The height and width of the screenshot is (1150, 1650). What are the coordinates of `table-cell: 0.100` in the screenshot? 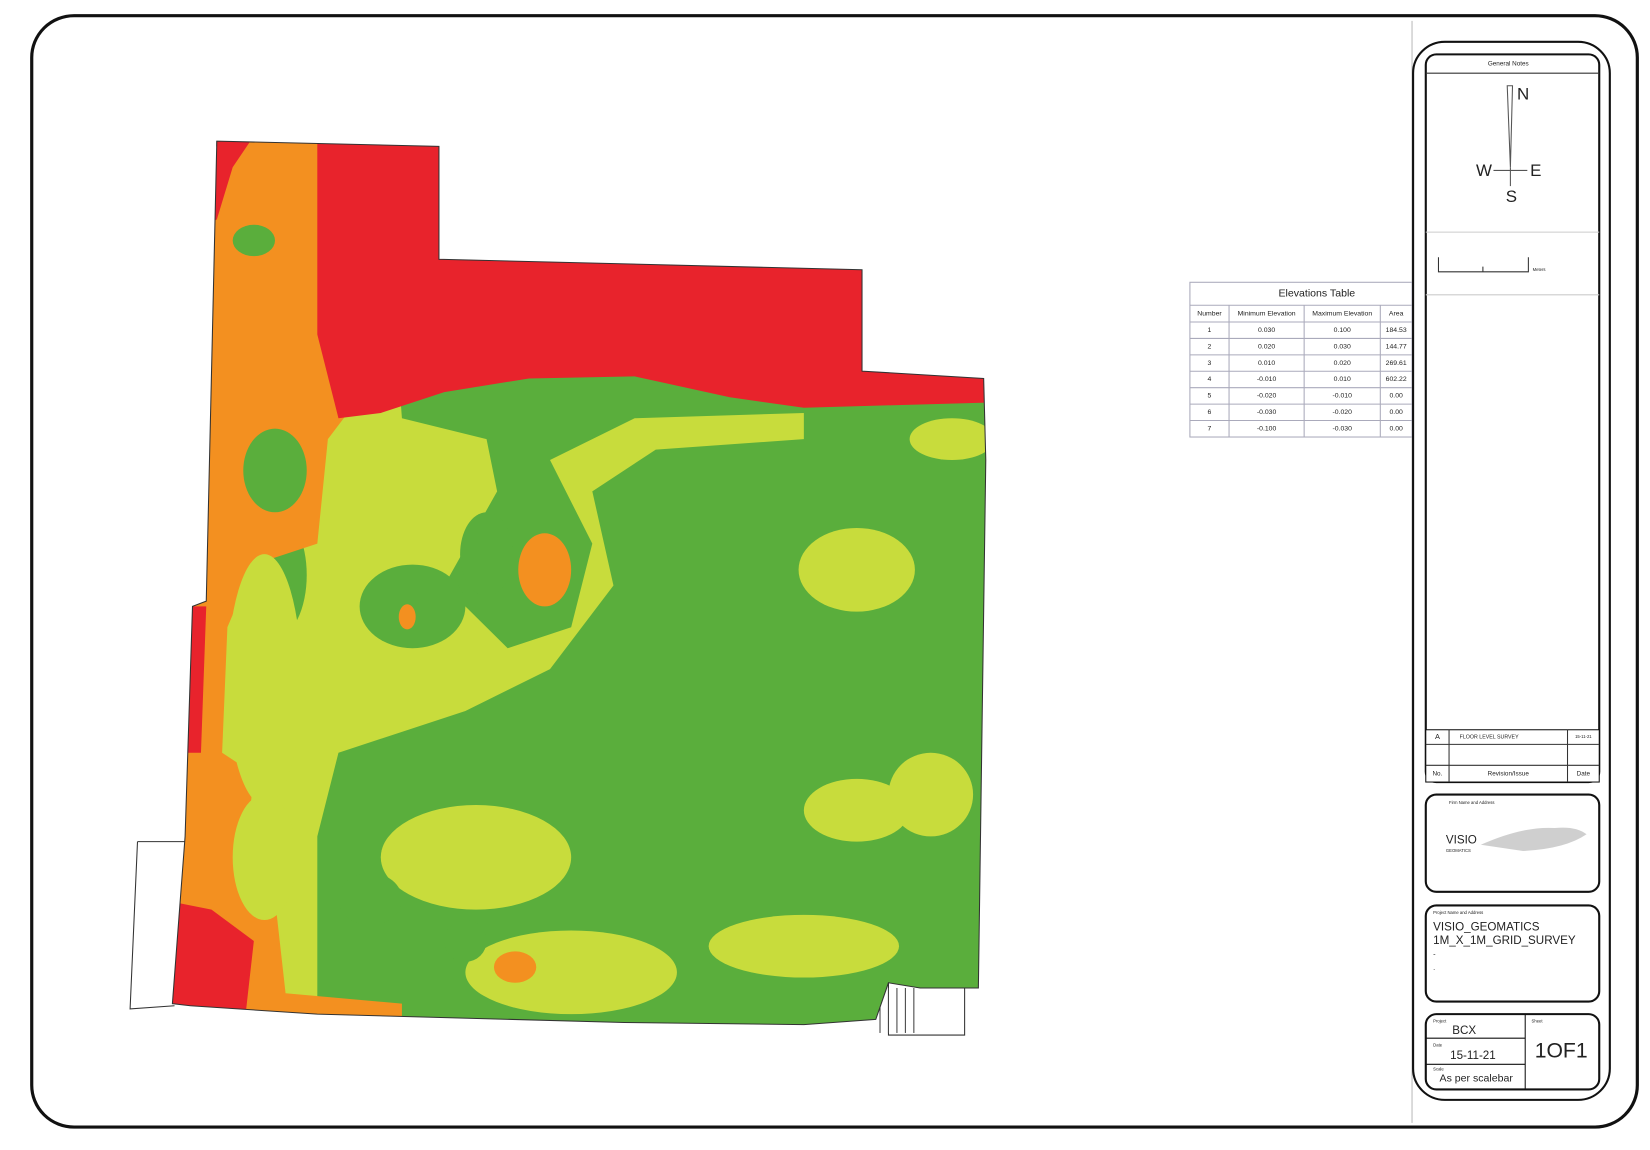 It's located at (1342, 330).